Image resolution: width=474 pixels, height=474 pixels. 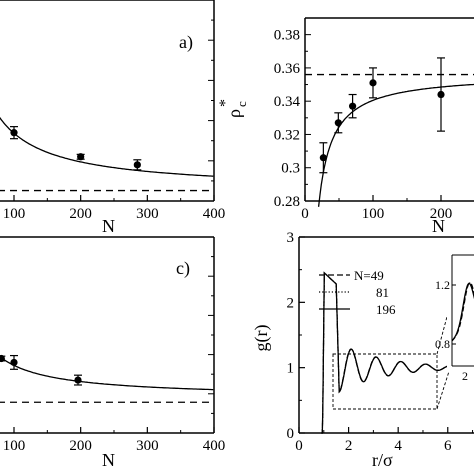 What do you see at coordinates (382, 460) in the screenshot?
I see `panel-d-xlabel: r/σ` at bounding box center [382, 460].